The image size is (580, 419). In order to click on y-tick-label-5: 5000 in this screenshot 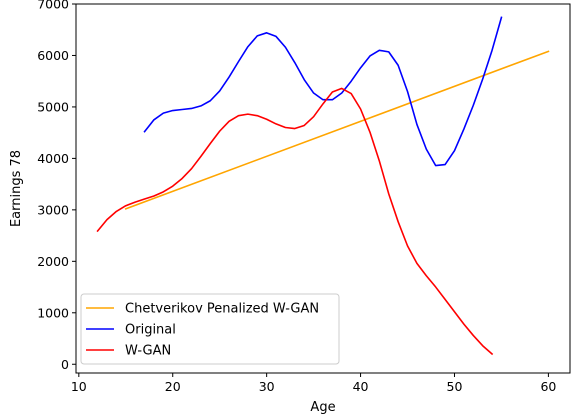, I will do `click(53, 106)`.